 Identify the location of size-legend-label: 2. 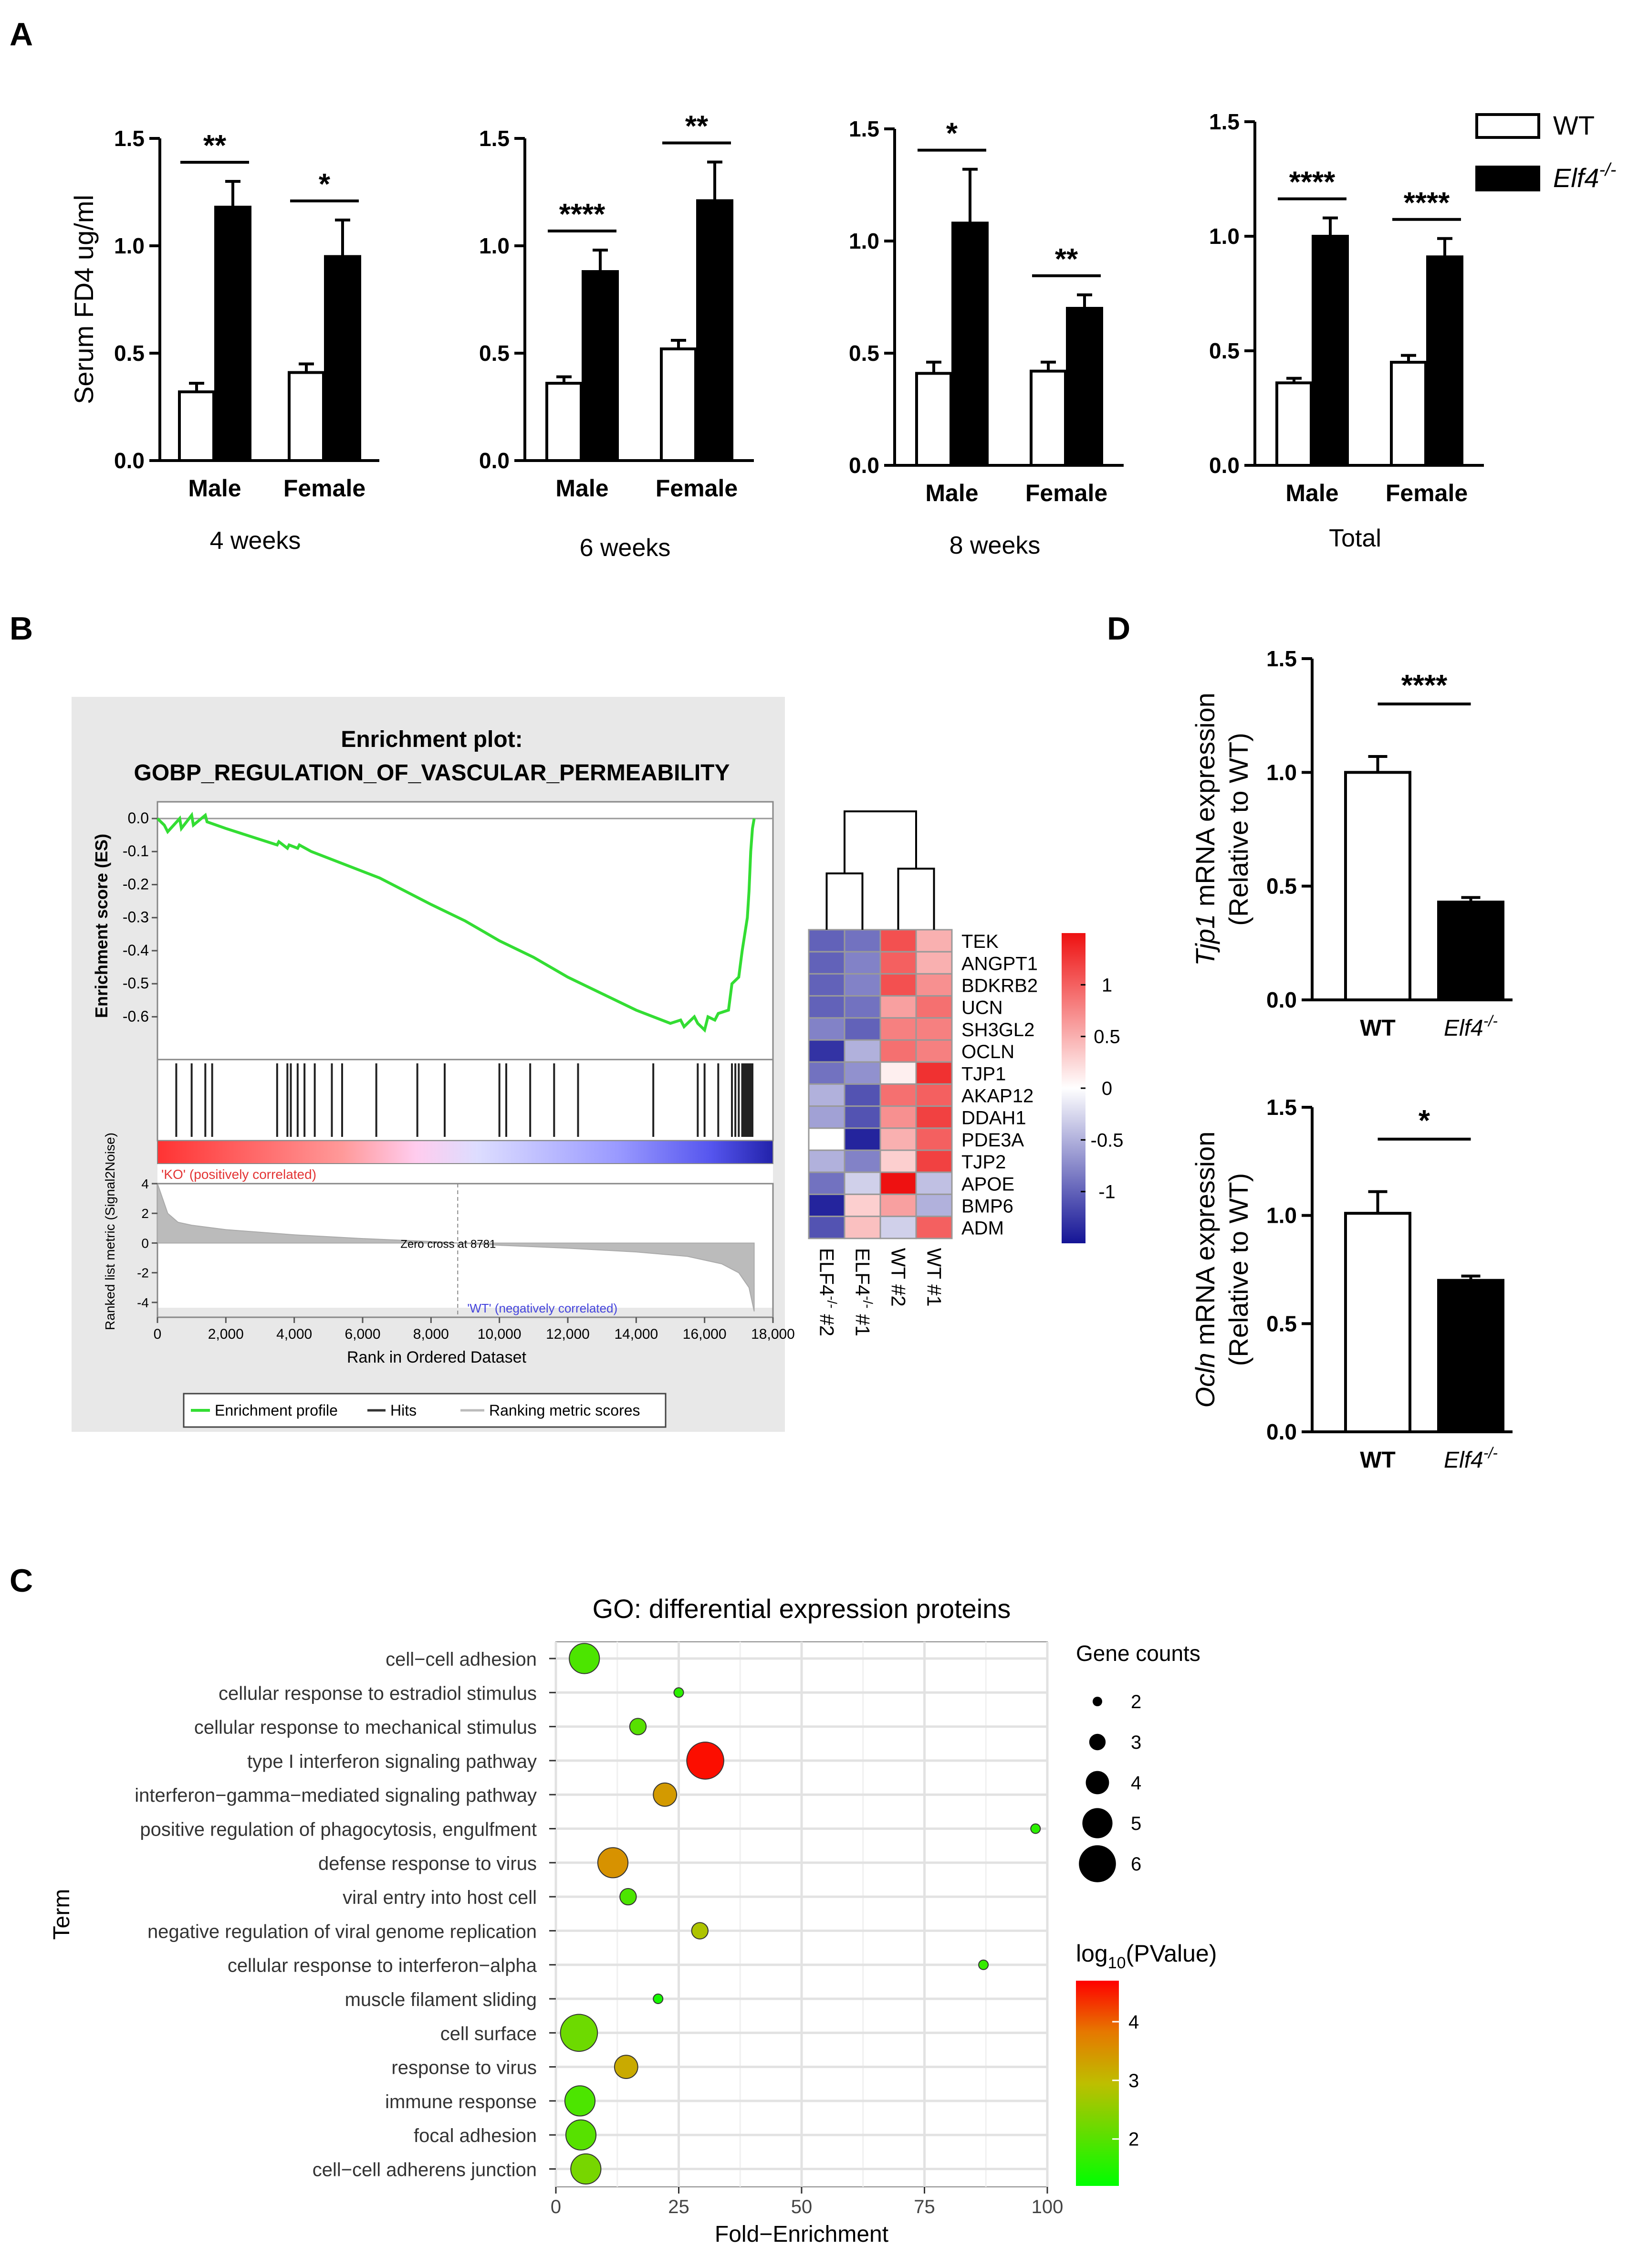
(1136, 1702).